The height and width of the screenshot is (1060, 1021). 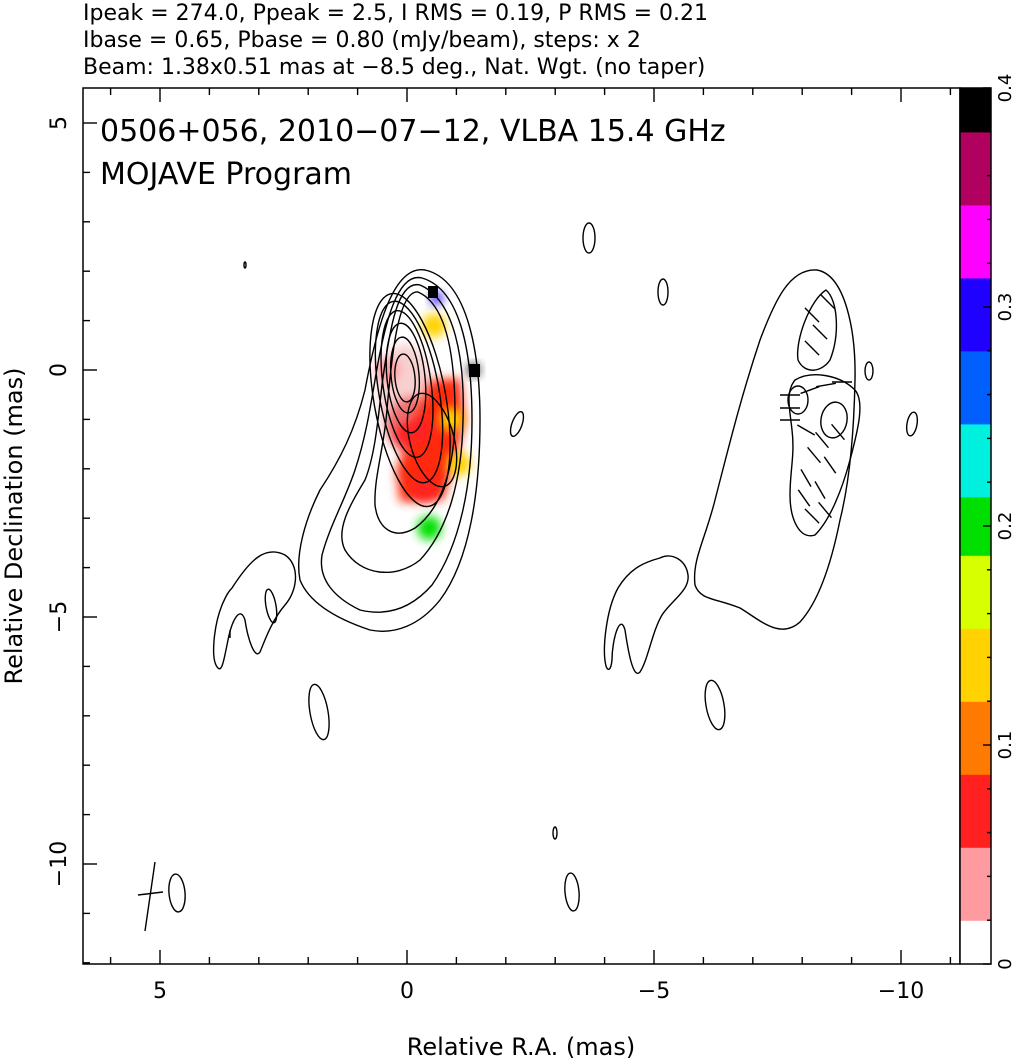 What do you see at coordinates (901, 991) in the screenshot?
I see `x-tick-label: −10` at bounding box center [901, 991].